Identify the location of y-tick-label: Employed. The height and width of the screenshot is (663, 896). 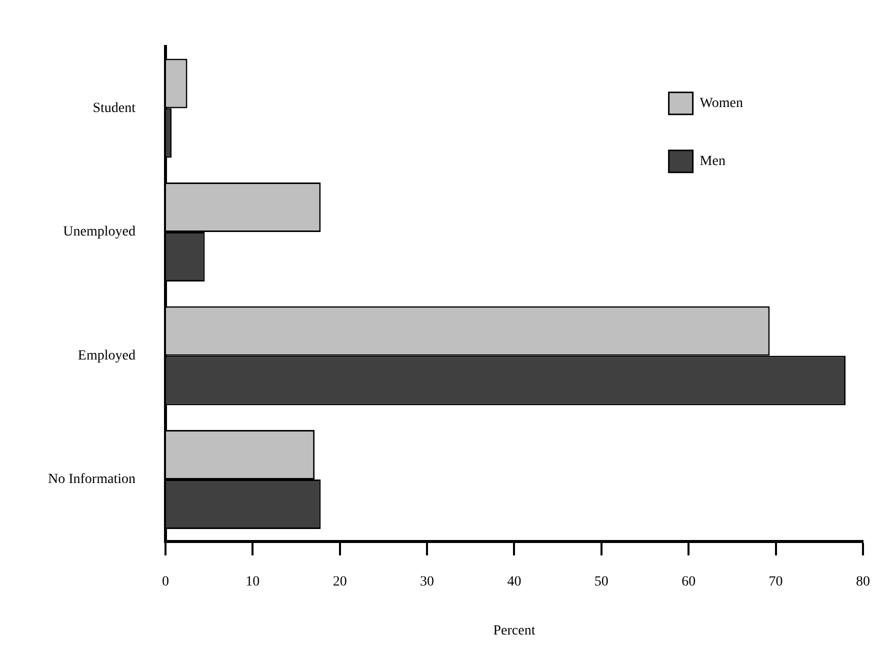
(107, 356).